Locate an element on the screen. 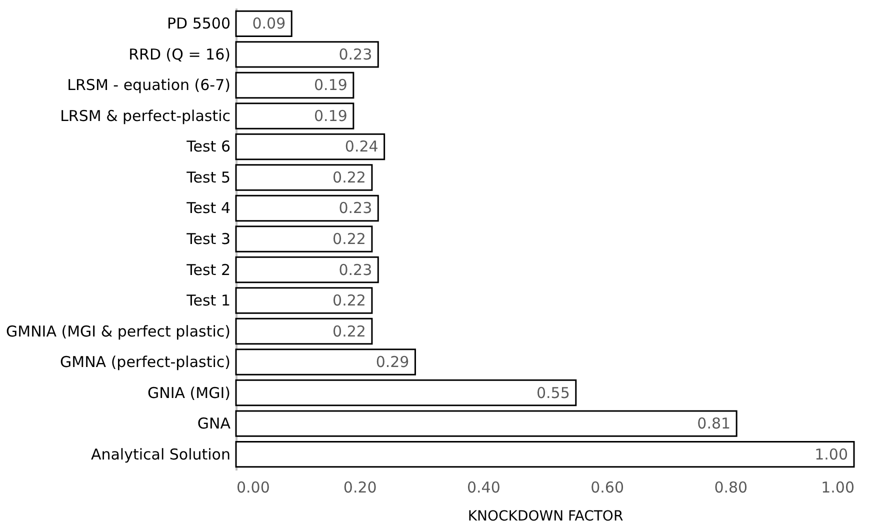  y-tick-label: GMNIA (MGI & perfect plastic) is located at coordinates (118, 331).